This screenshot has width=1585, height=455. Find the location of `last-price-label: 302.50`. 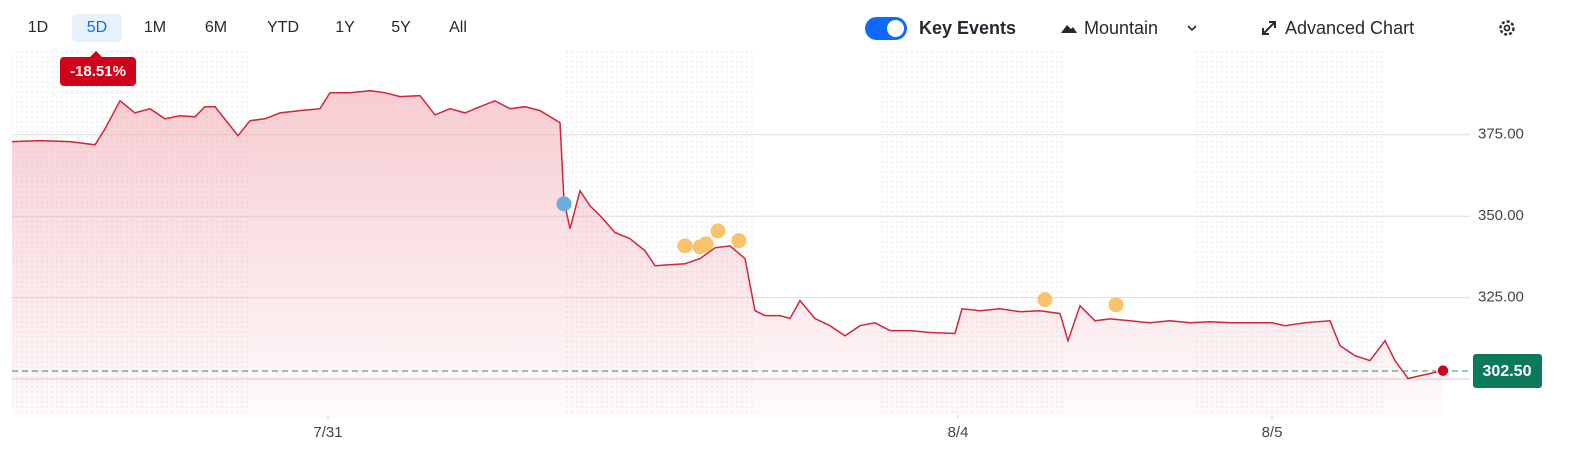

last-price-label: 302.50 is located at coordinates (1507, 371).